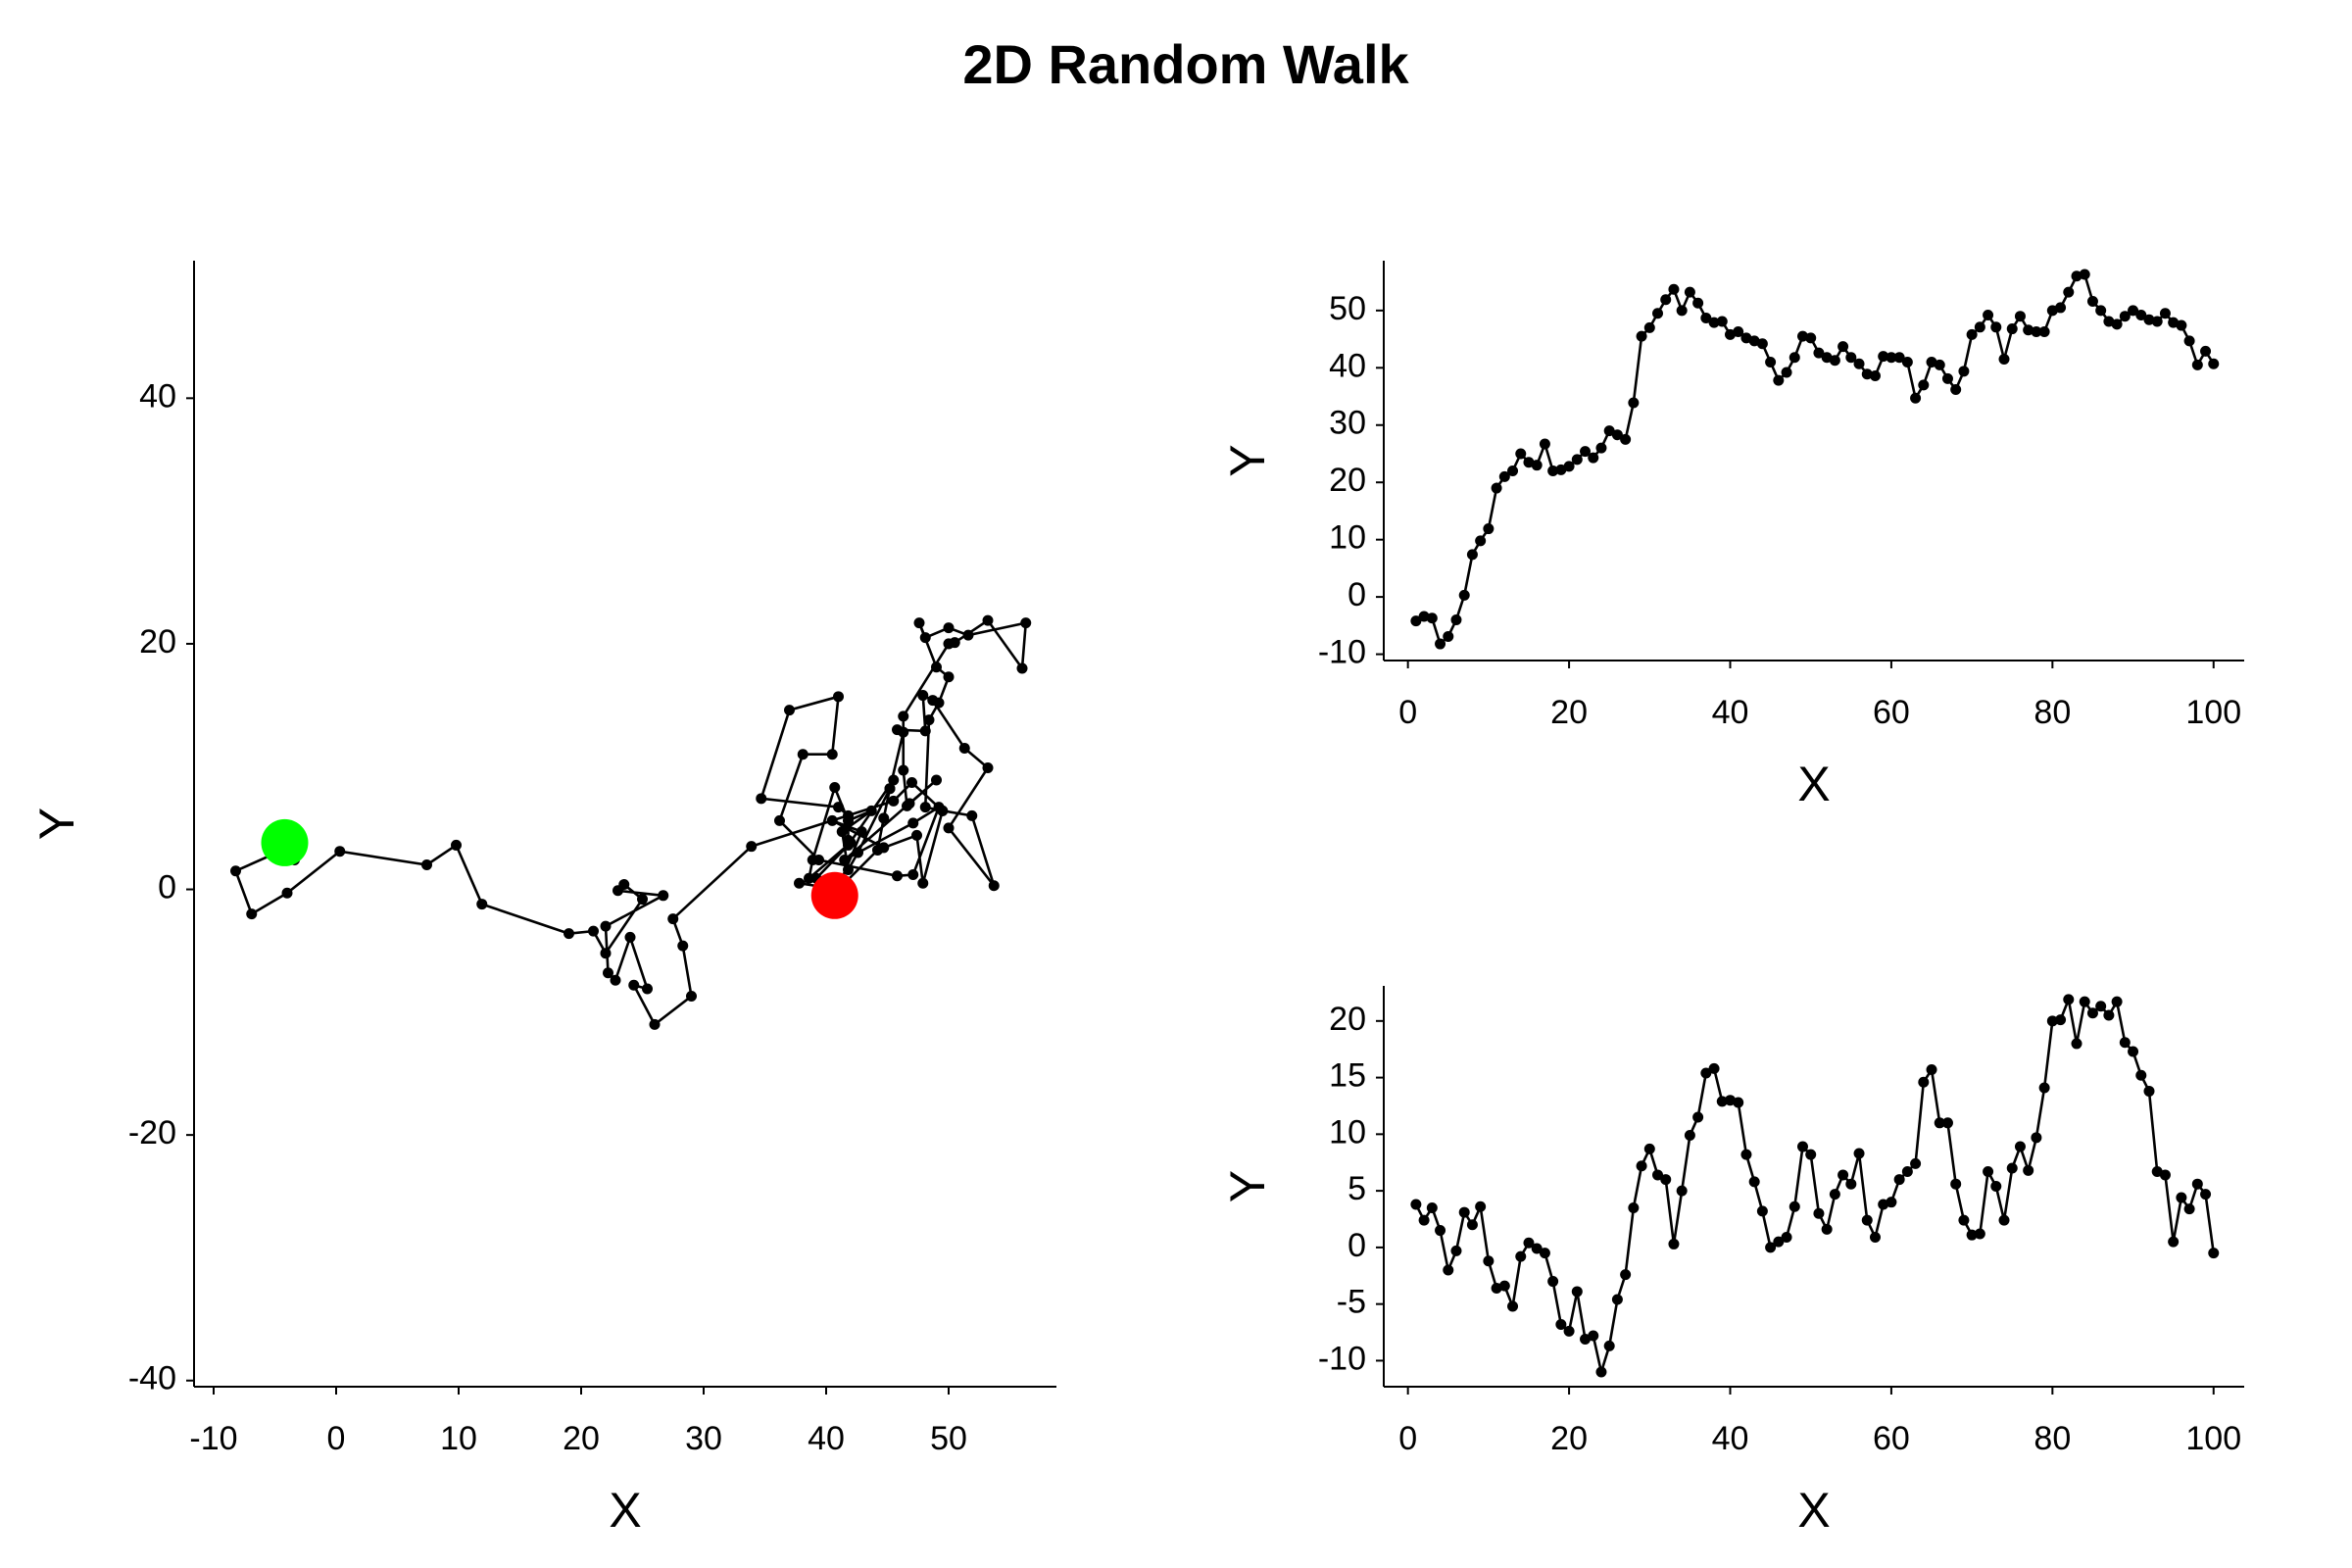  What do you see at coordinates (1407, 1438) in the screenshot?
I see `x-tick-label: 0` at bounding box center [1407, 1438].